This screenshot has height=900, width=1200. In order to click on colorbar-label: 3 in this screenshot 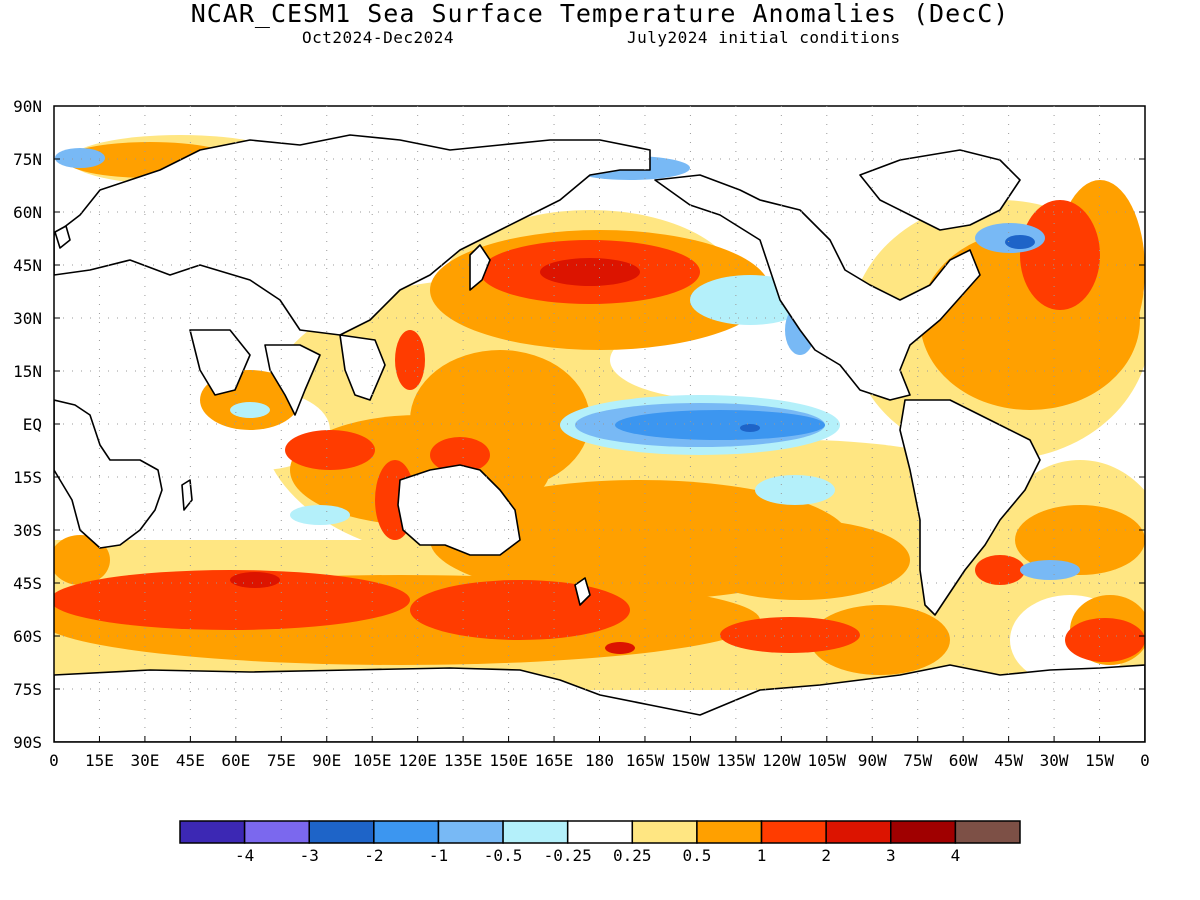, I will do `click(891, 855)`.